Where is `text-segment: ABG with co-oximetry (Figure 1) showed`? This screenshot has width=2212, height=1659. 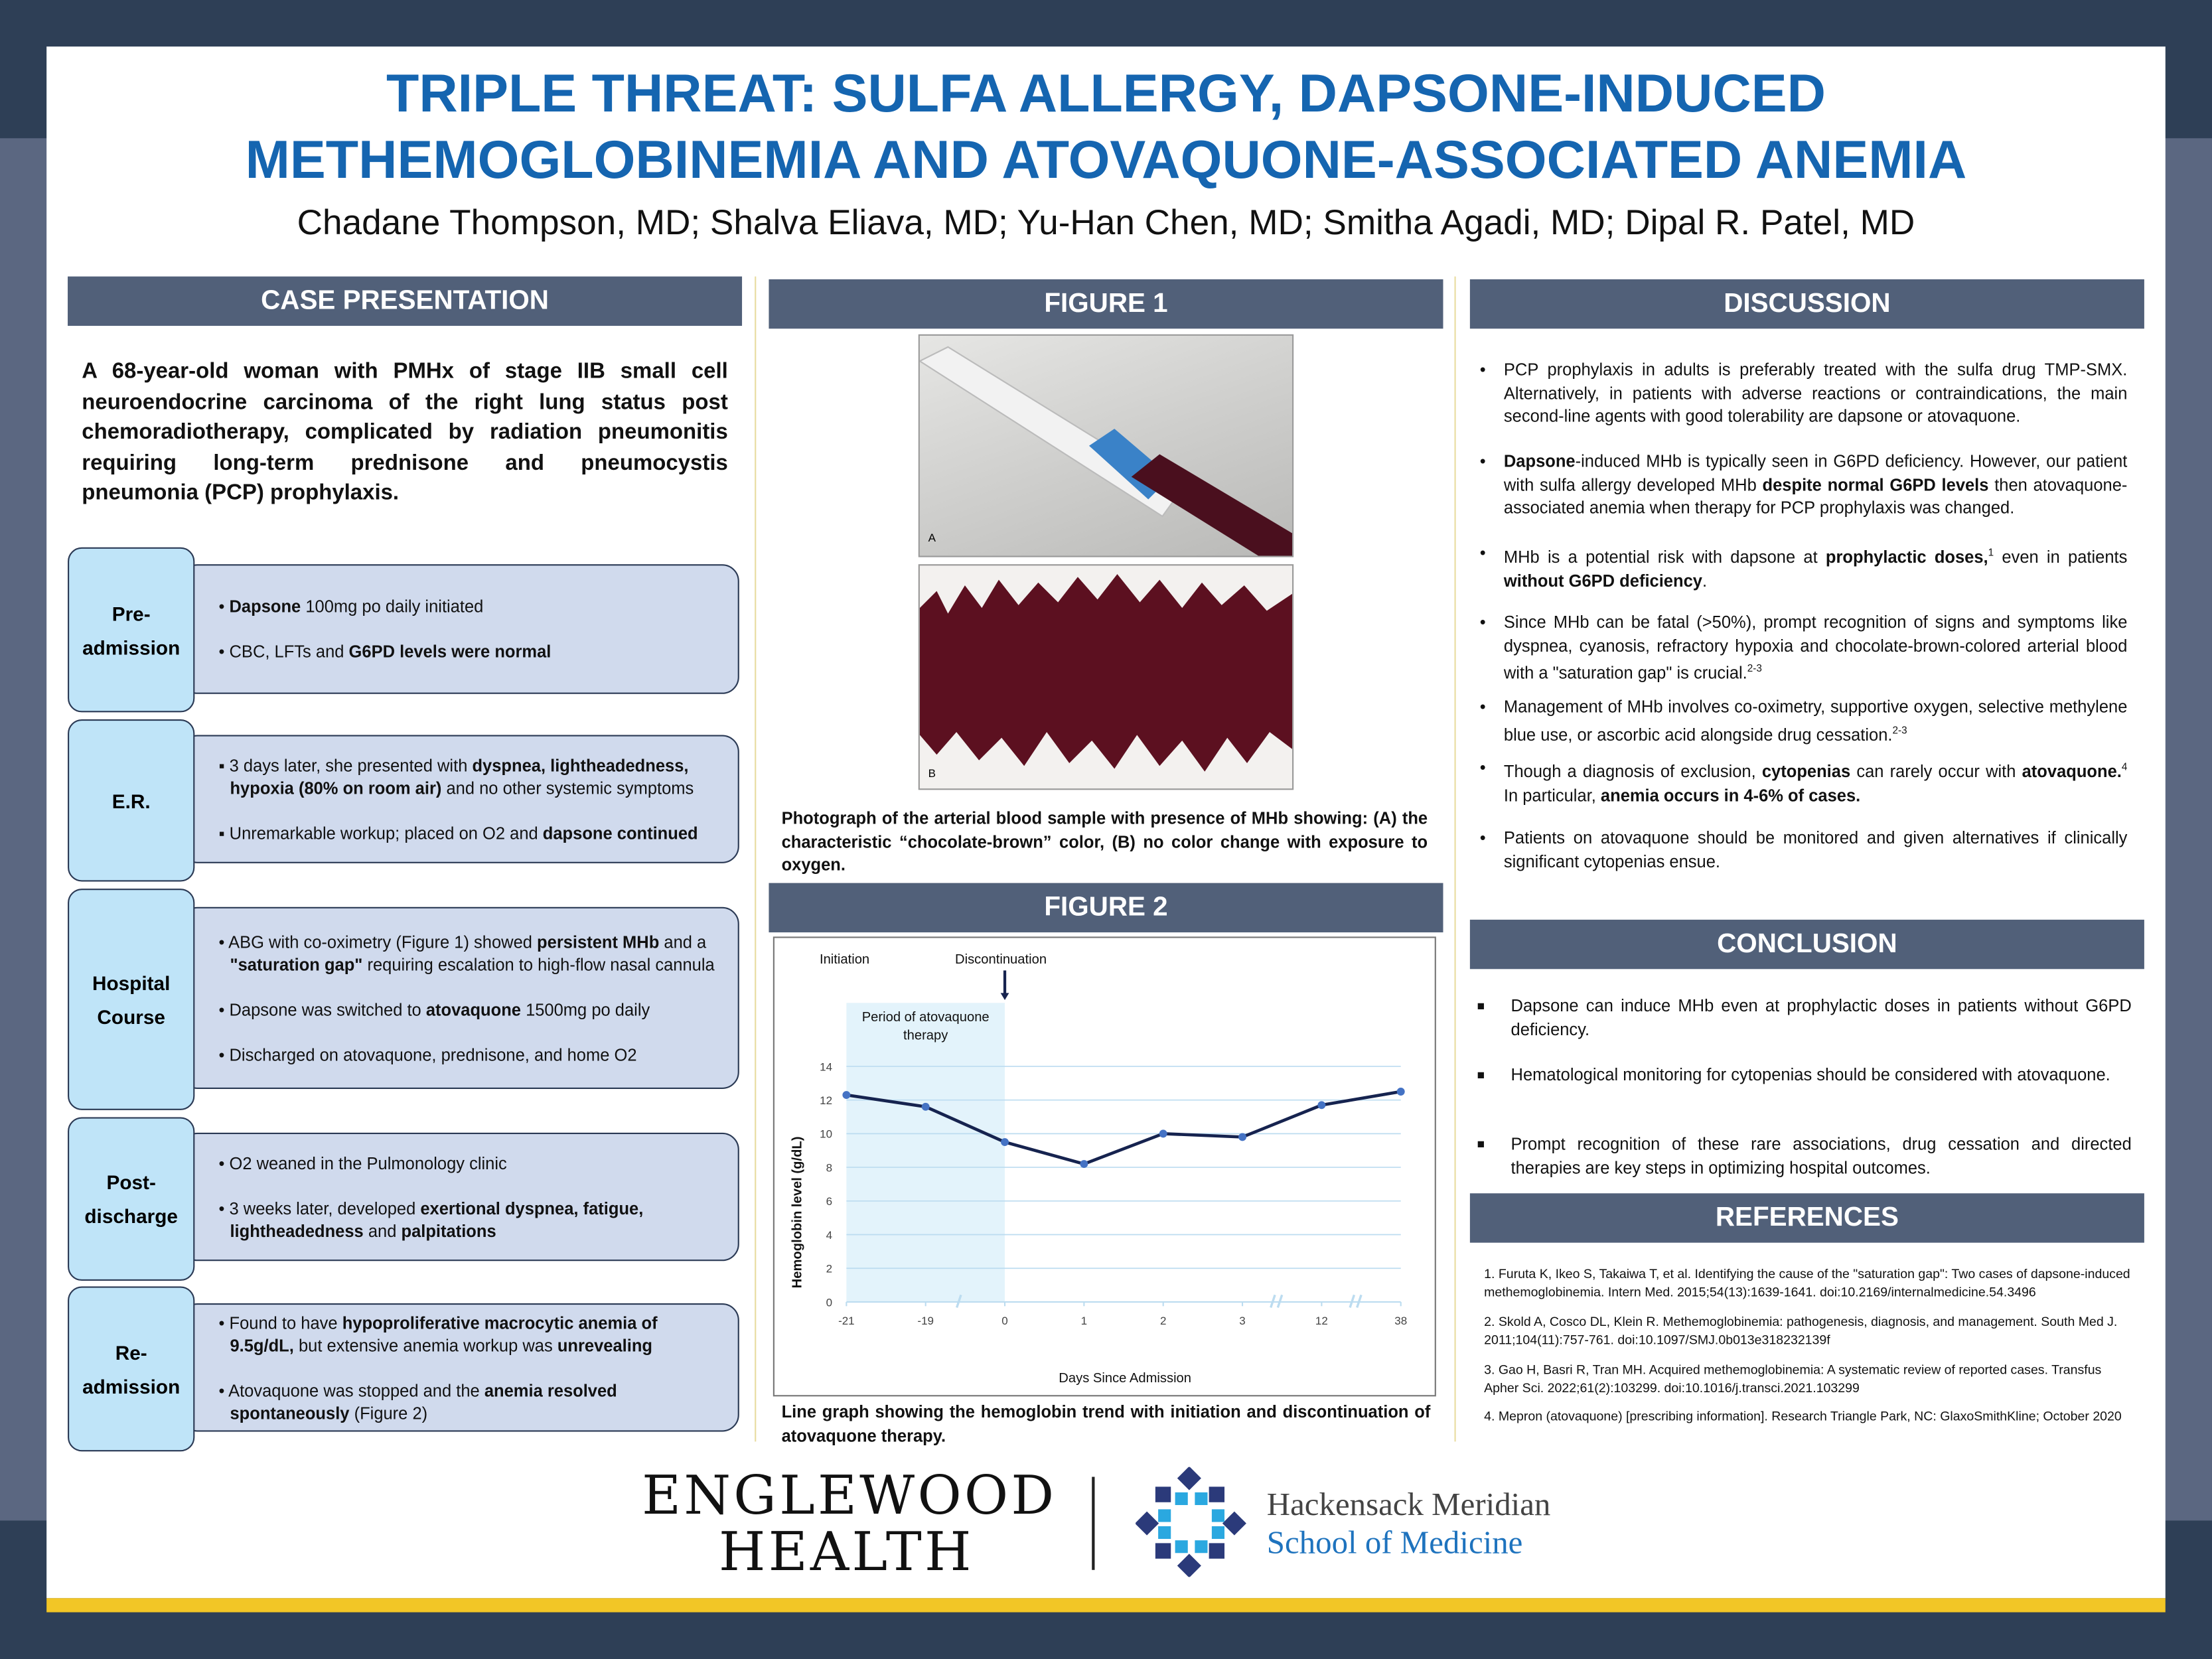
text-segment: ABG with co-oximetry (Figure 1) showed is located at coordinates (383, 941).